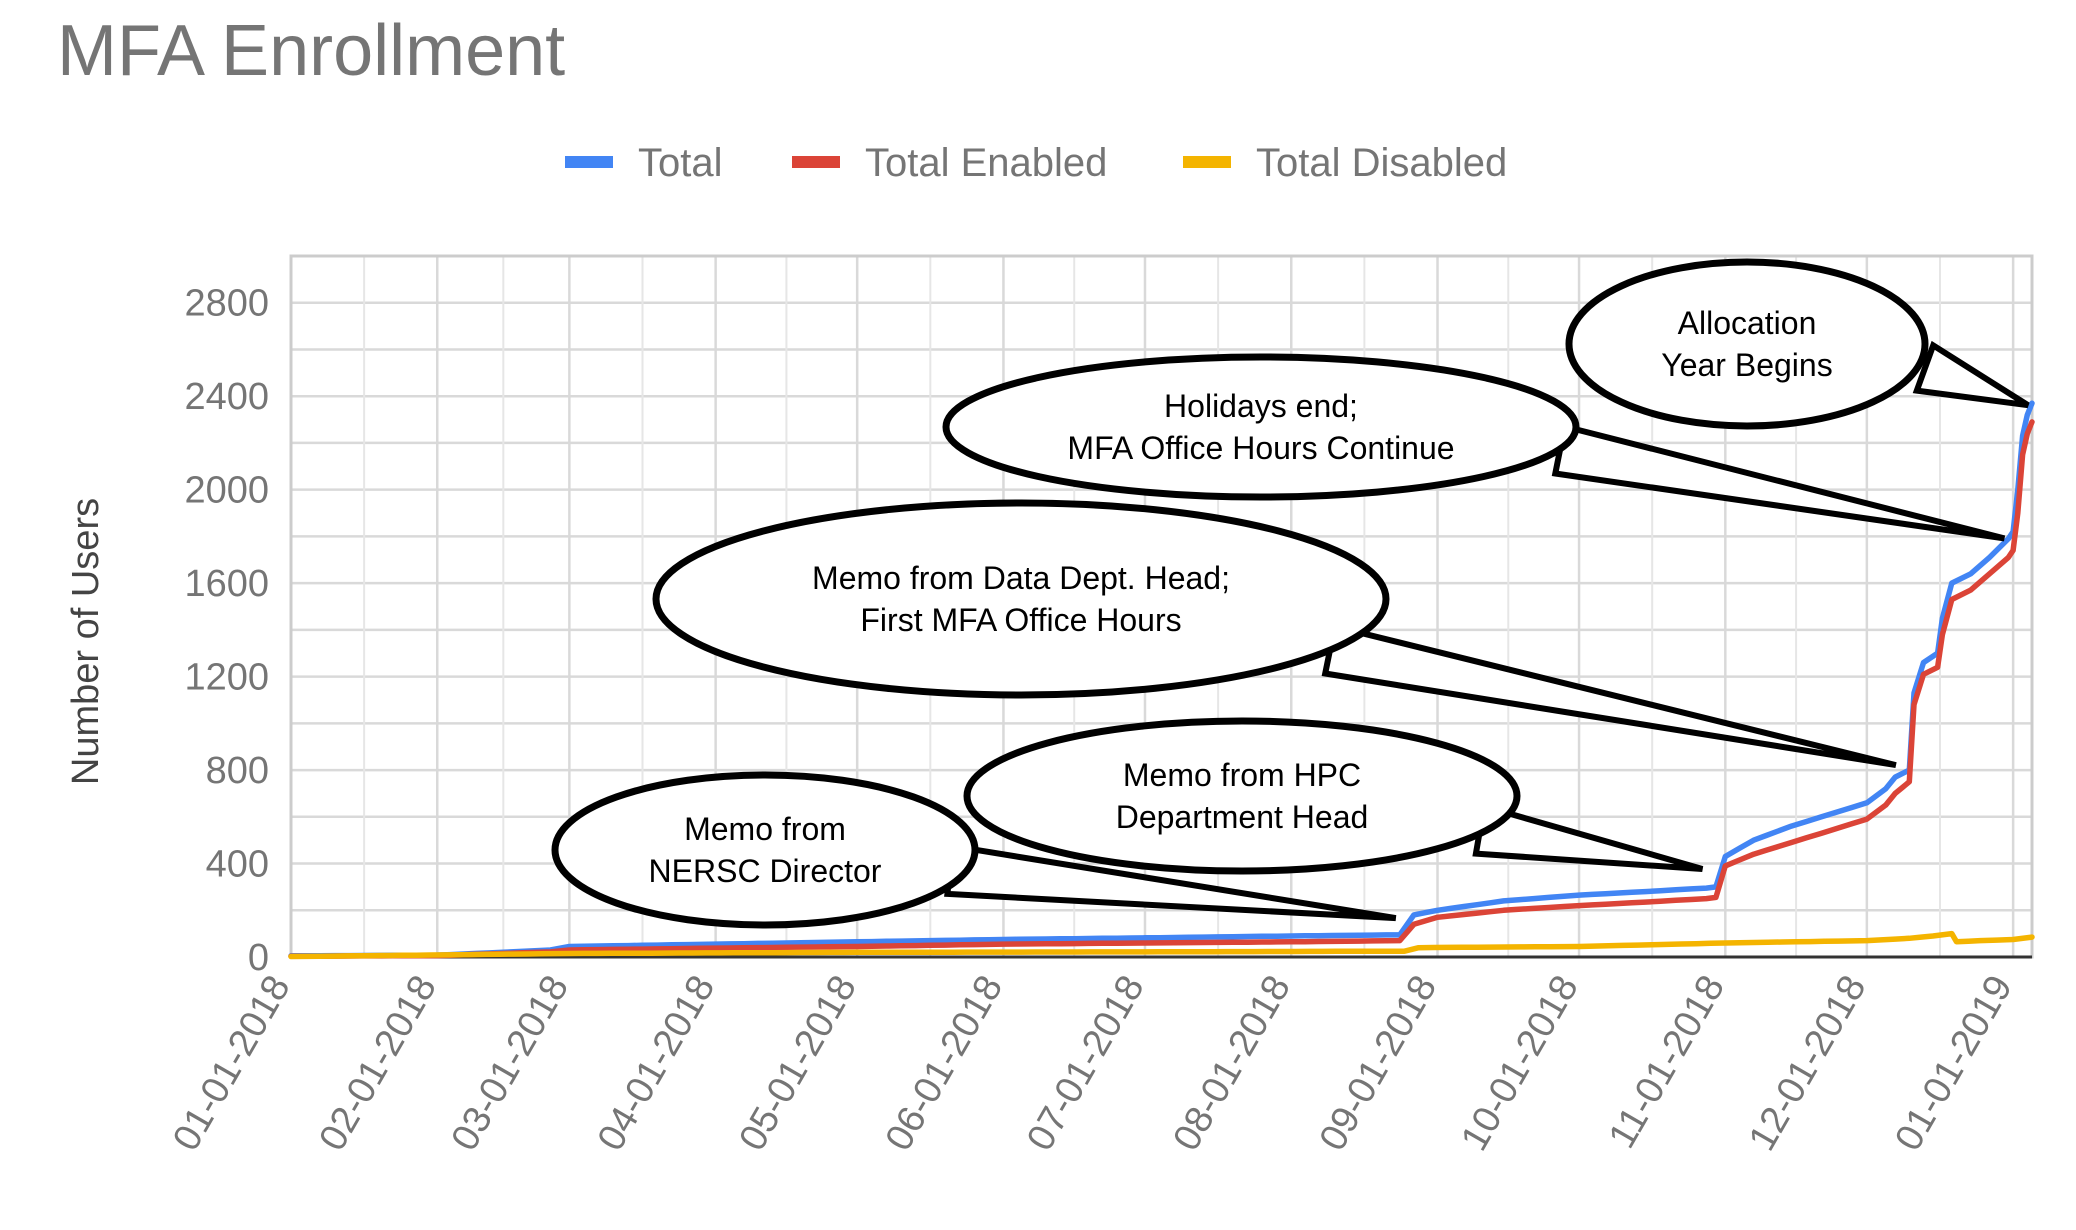  Describe the element at coordinates (798, 1063) in the screenshot. I see `x-tick-label: 05-01-2018` at that location.